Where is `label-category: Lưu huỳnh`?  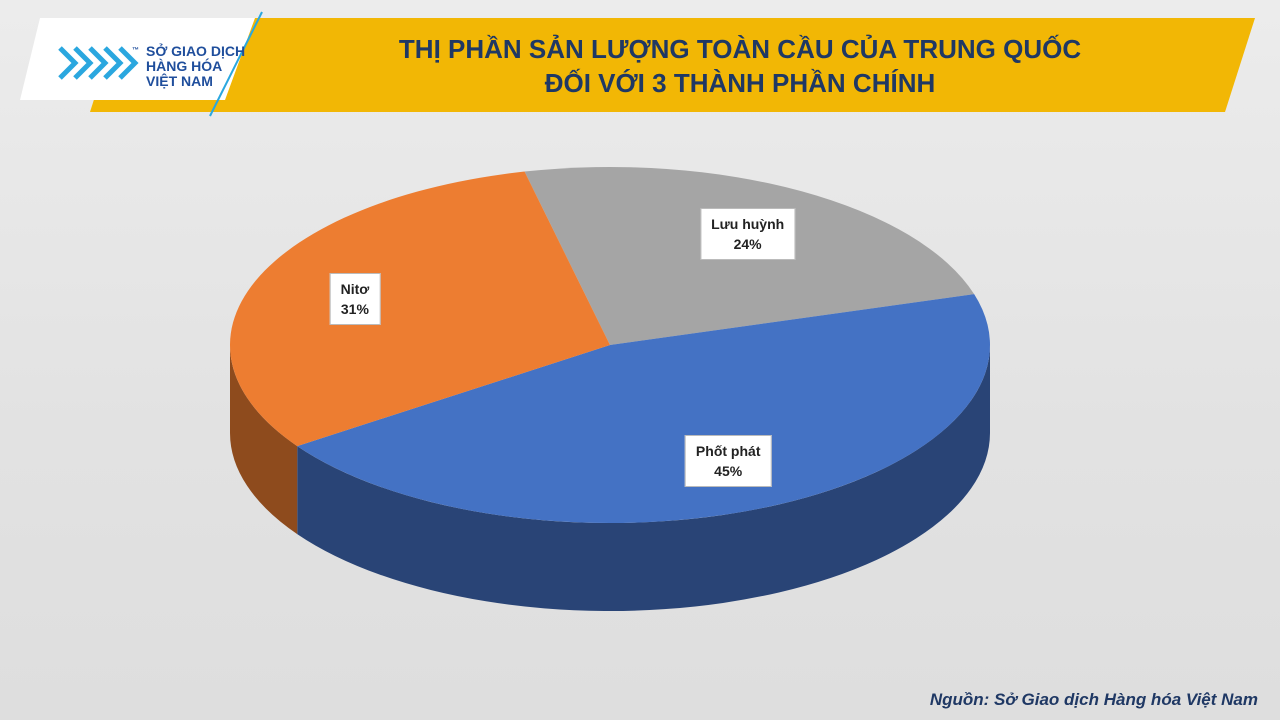
label-category: Lưu huỳnh is located at coordinates (748, 224).